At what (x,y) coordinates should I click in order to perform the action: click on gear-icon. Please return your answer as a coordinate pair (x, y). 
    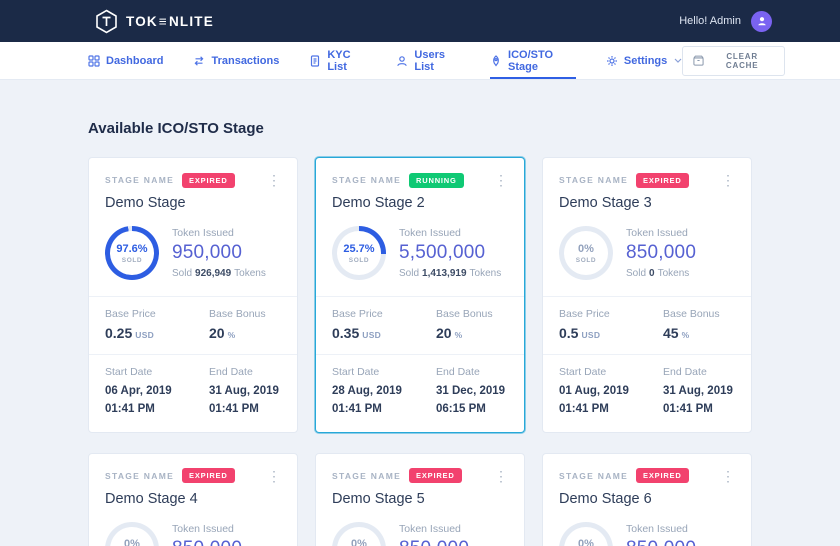
    Looking at the image, I should click on (612, 61).